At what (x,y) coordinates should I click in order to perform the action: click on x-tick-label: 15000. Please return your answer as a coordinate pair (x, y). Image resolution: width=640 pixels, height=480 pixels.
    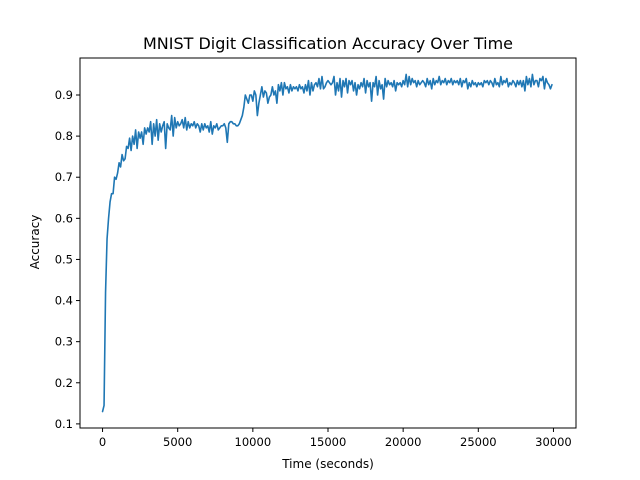
    Looking at the image, I should click on (328, 442).